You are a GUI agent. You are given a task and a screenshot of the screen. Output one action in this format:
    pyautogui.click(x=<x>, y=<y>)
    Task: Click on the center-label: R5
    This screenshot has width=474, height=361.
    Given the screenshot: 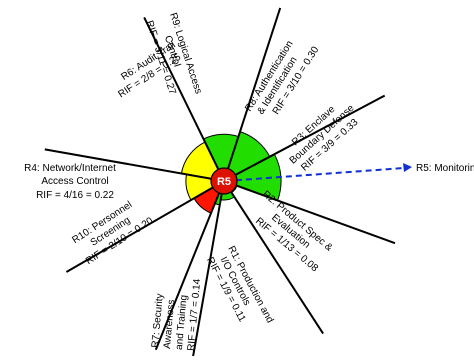 What is the action you would take?
    pyautogui.click(x=224, y=182)
    